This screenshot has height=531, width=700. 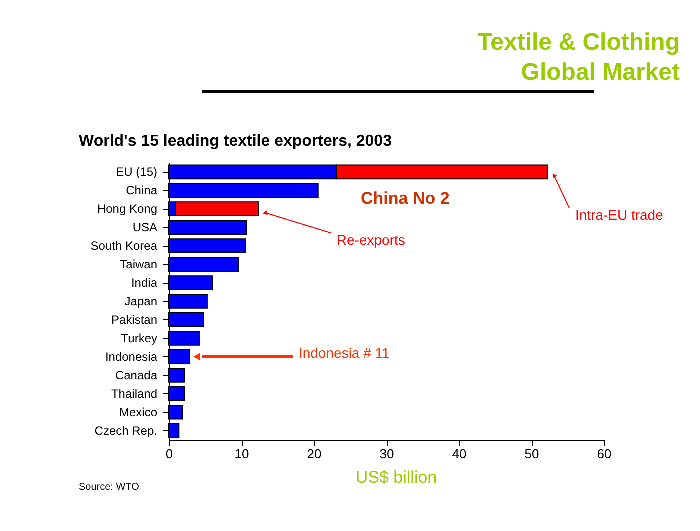 I want to click on annotation: China No 2, so click(x=405, y=198).